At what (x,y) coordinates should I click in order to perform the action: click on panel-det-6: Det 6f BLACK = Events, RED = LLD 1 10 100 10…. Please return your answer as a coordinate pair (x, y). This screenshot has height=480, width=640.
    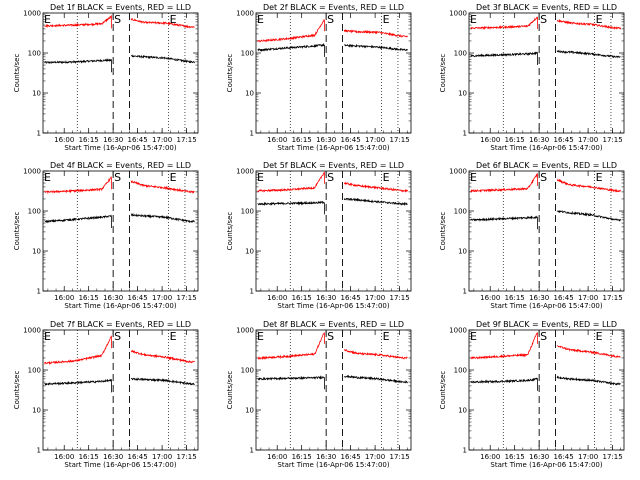
    Looking at the image, I should click on (532, 235).